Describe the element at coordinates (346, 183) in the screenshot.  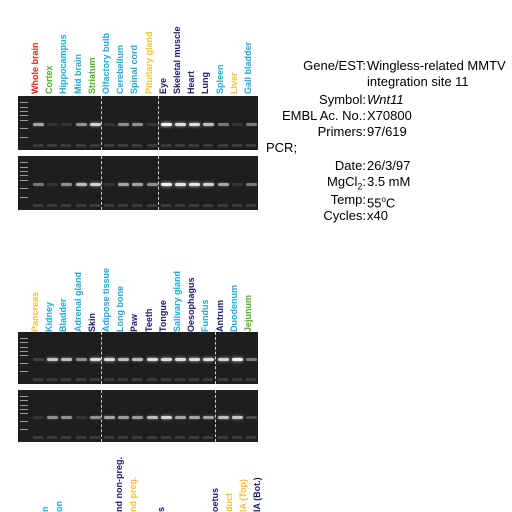
I see `mgcl-label: MgCl2:` at that location.